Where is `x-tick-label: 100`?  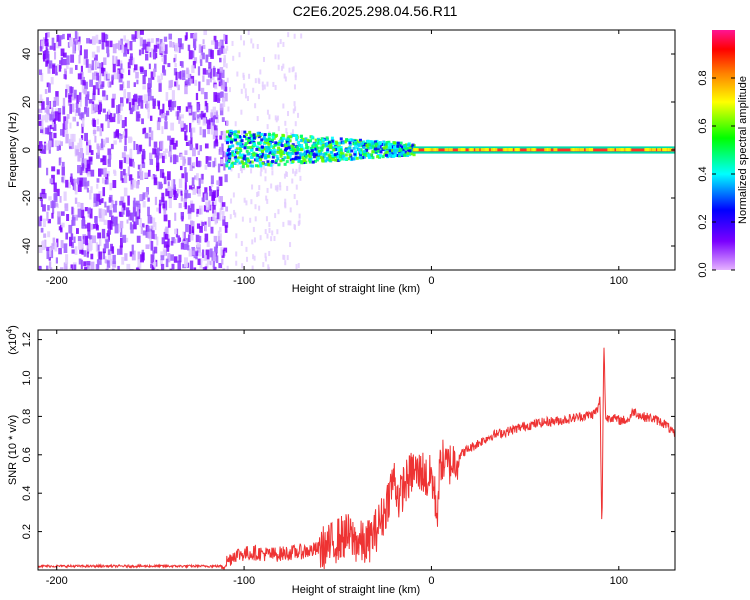
x-tick-label: 100 is located at coordinates (619, 281).